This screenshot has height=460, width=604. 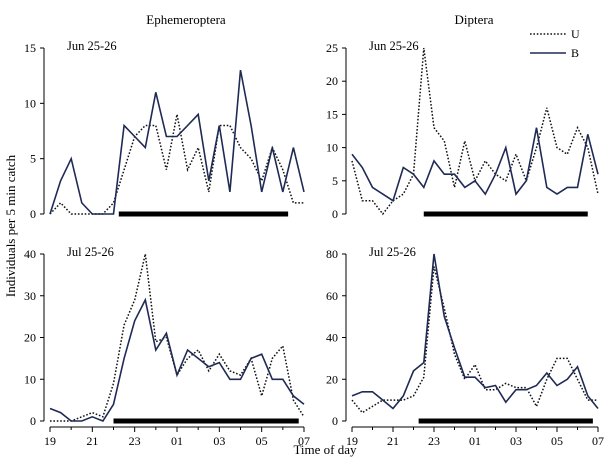 What do you see at coordinates (186, 19) in the screenshot?
I see `column-title-ephemeroptera: Ephemeroptera` at bounding box center [186, 19].